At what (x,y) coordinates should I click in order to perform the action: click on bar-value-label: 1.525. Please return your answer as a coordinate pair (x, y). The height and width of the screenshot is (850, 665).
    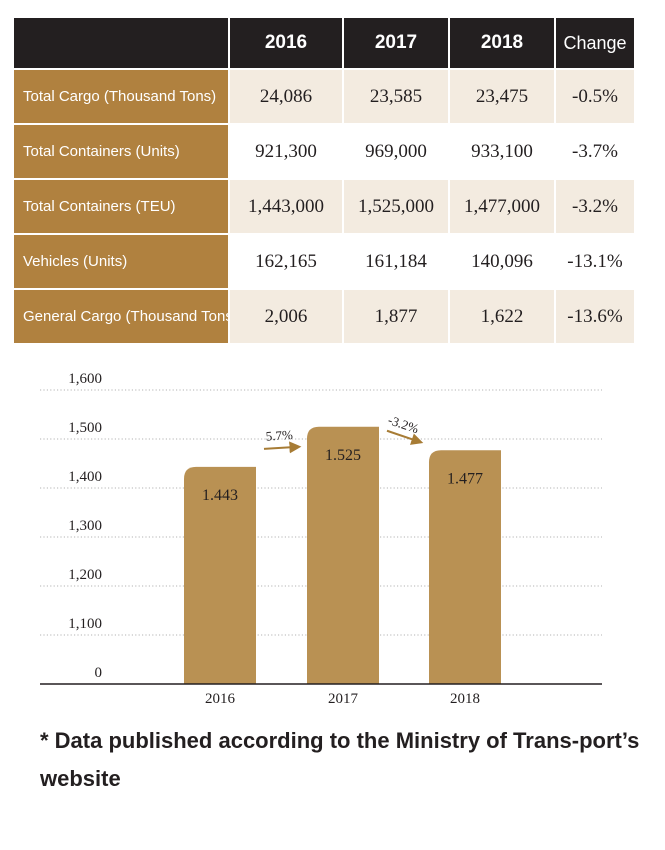
    Looking at the image, I should click on (343, 455).